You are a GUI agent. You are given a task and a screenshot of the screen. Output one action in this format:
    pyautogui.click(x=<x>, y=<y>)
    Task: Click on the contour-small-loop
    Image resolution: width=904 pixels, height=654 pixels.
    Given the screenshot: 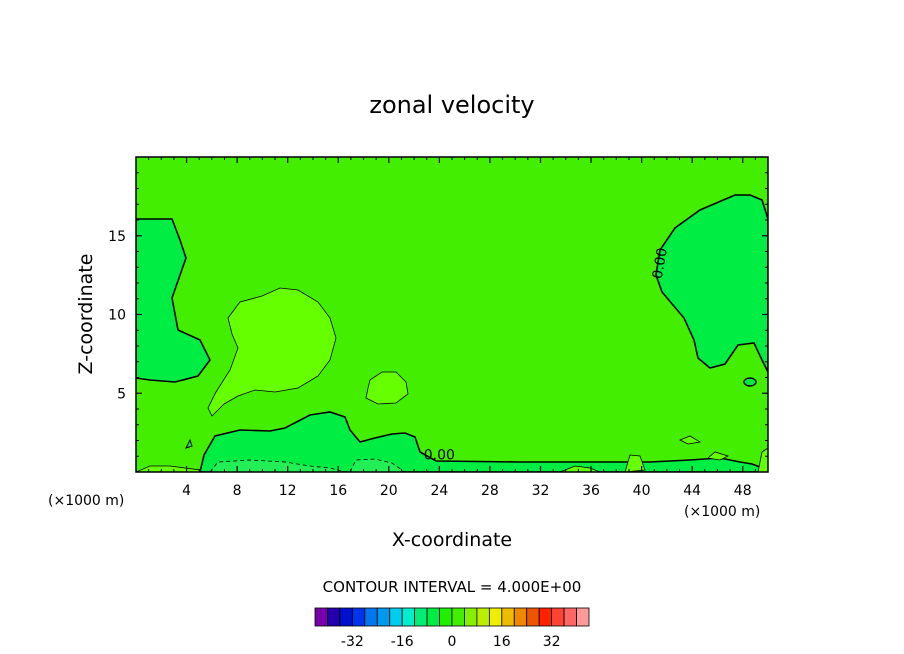 What is the action you would take?
    pyautogui.click(x=750, y=382)
    